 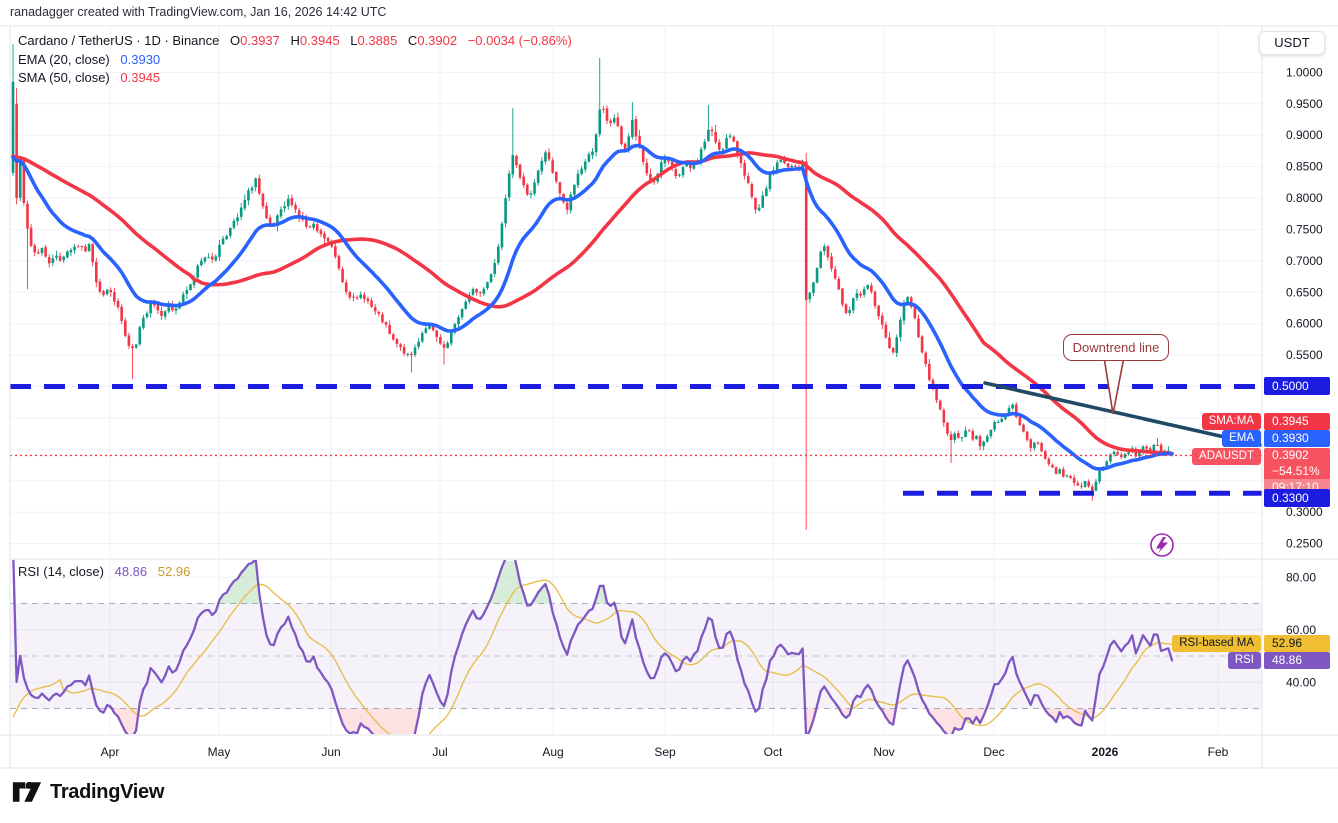 I want to click on svg-text: 80.00, so click(x=1301, y=577).